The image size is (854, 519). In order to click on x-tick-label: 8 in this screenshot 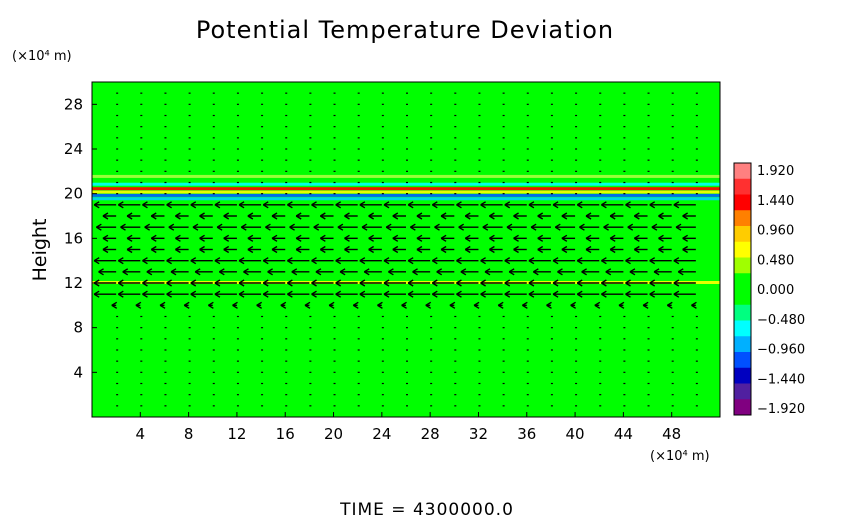, I will do `click(189, 434)`.